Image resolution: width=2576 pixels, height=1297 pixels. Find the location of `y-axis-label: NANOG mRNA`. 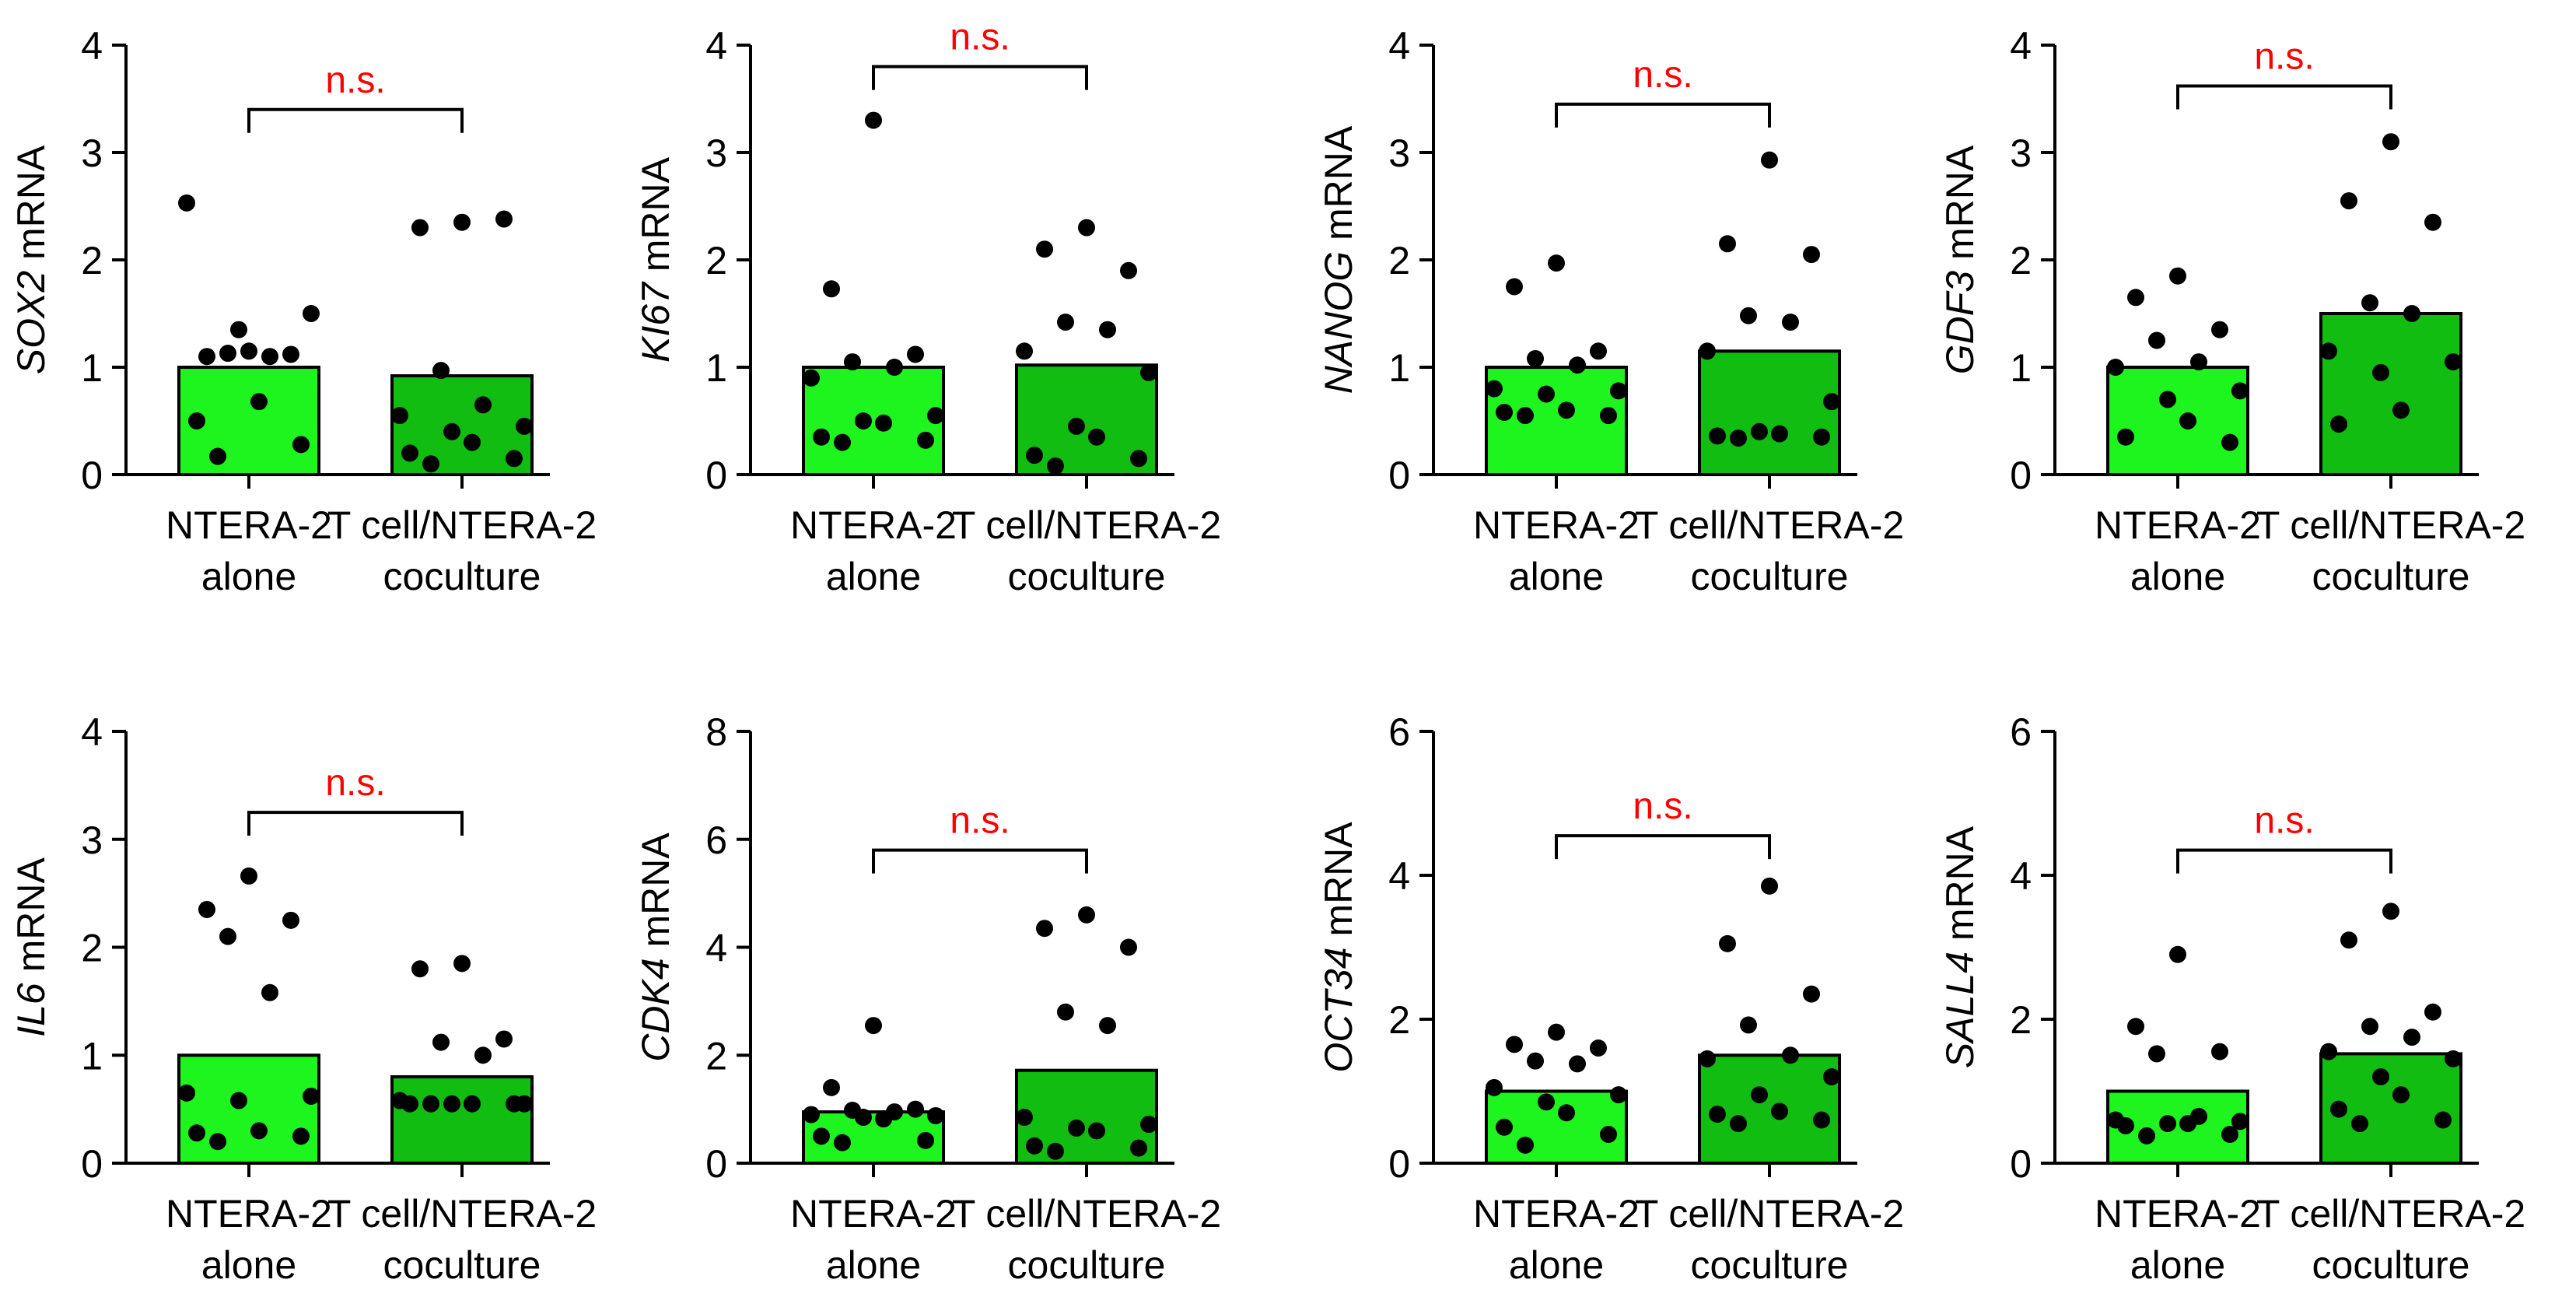

y-axis-label: NANOG mRNA is located at coordinates (1339, 259).